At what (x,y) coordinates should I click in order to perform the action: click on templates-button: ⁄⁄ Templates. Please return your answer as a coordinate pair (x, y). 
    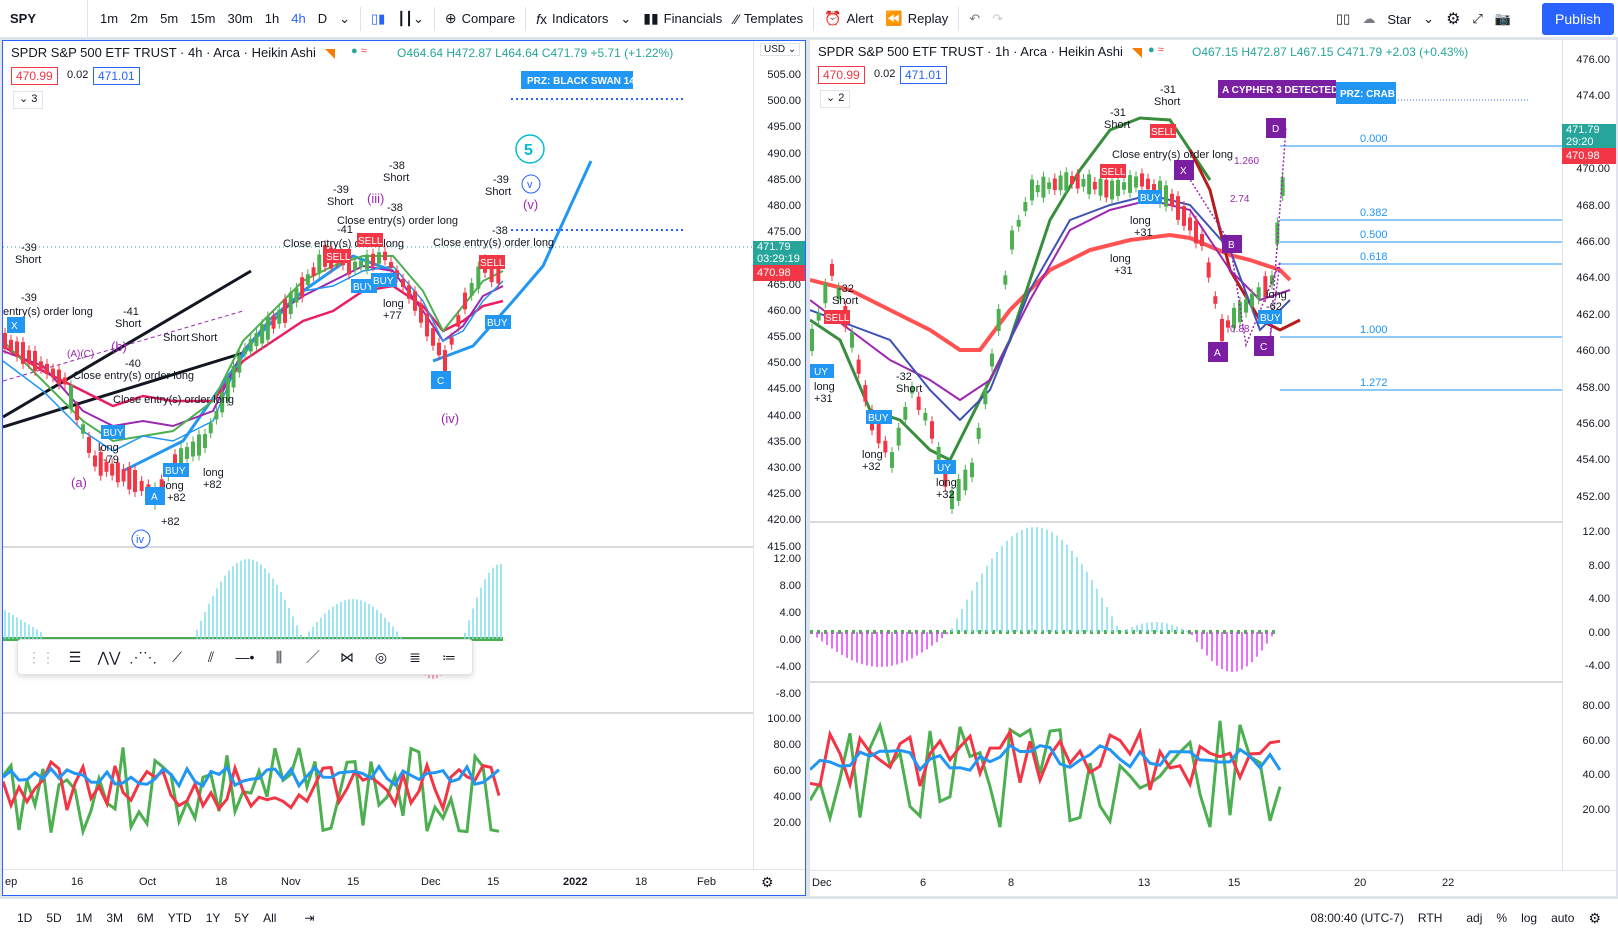
    Looking at the image, I should click on (768, 19).